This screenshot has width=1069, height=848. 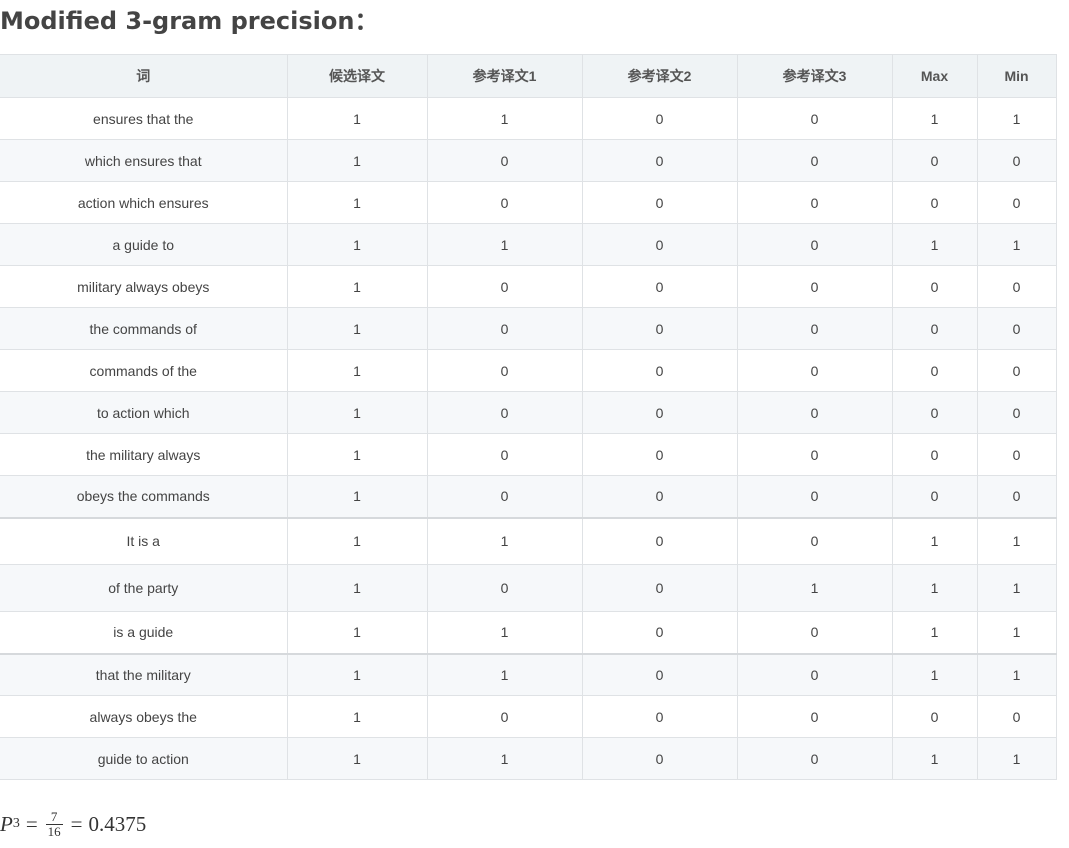 I want to click on table-row: action which ensures 1 0 0 0 0 0, so click(x=528, y=202).